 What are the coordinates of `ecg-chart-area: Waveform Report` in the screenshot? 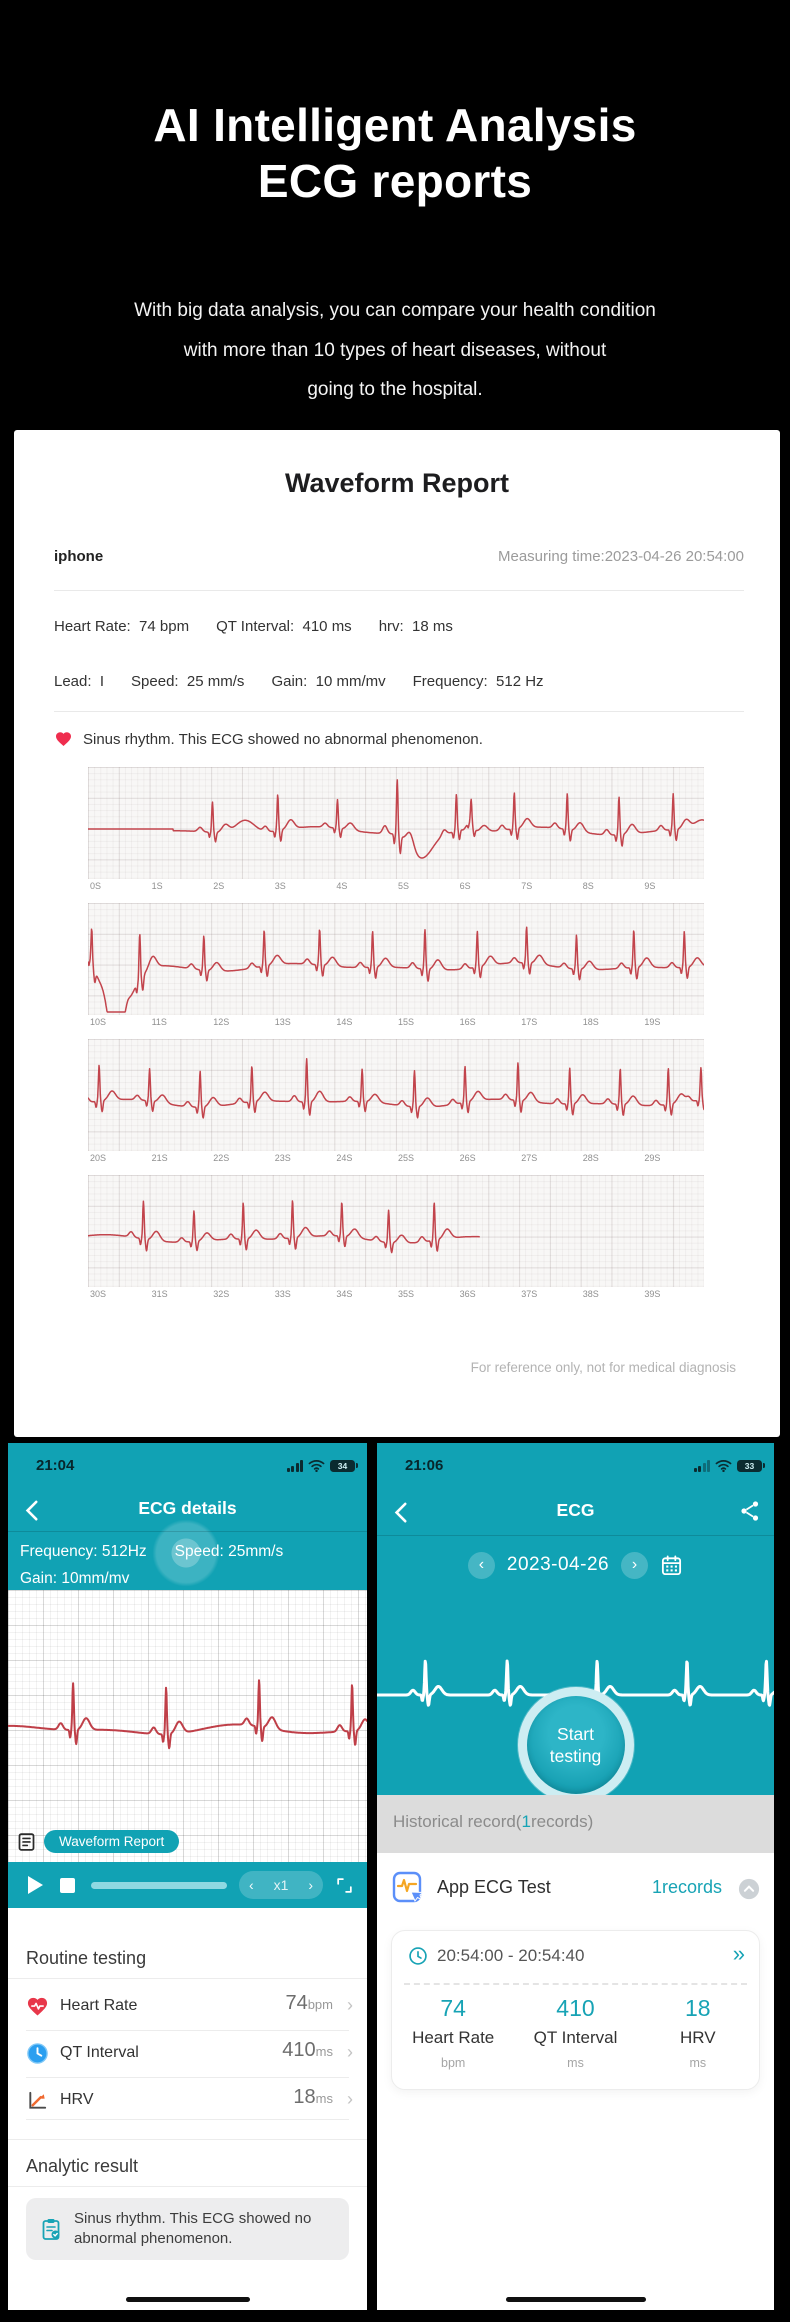 It's located at (187, 1726).